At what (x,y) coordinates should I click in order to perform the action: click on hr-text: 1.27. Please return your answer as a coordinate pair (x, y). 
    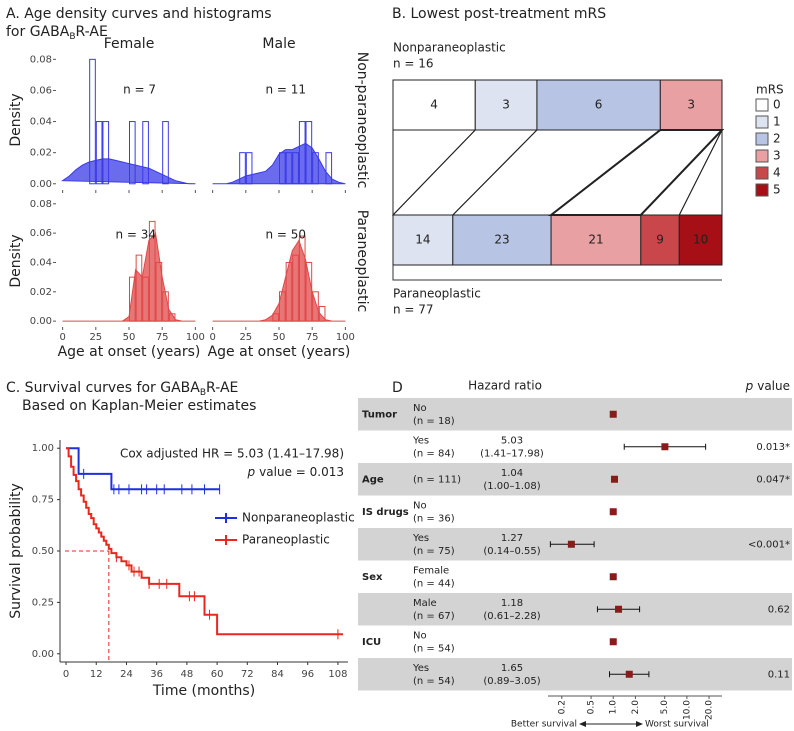
    Looking at the image, I should click on (512, 538).